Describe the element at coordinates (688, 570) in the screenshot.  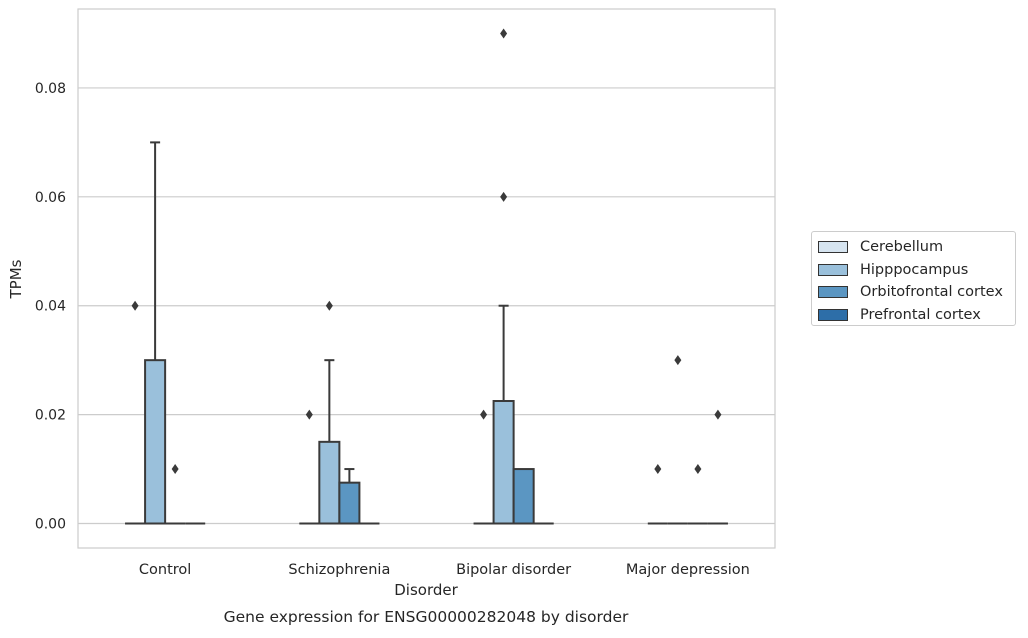
I see `x-tick-label: Major depression` at that location.